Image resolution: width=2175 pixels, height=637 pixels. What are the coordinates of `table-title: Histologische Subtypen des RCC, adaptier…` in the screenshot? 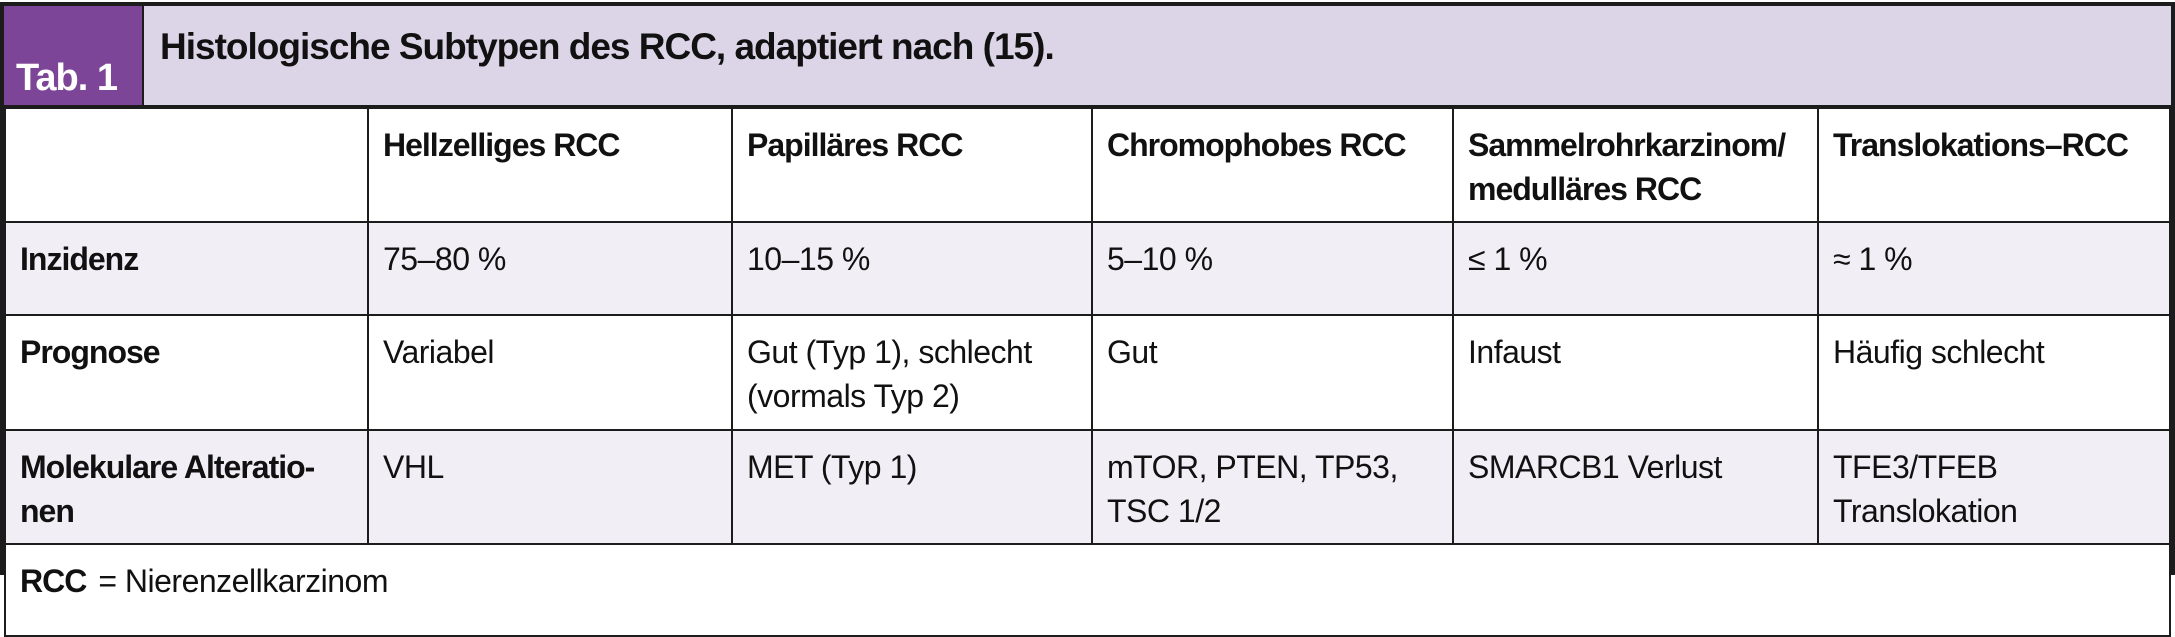 It's located at (1157, 55).